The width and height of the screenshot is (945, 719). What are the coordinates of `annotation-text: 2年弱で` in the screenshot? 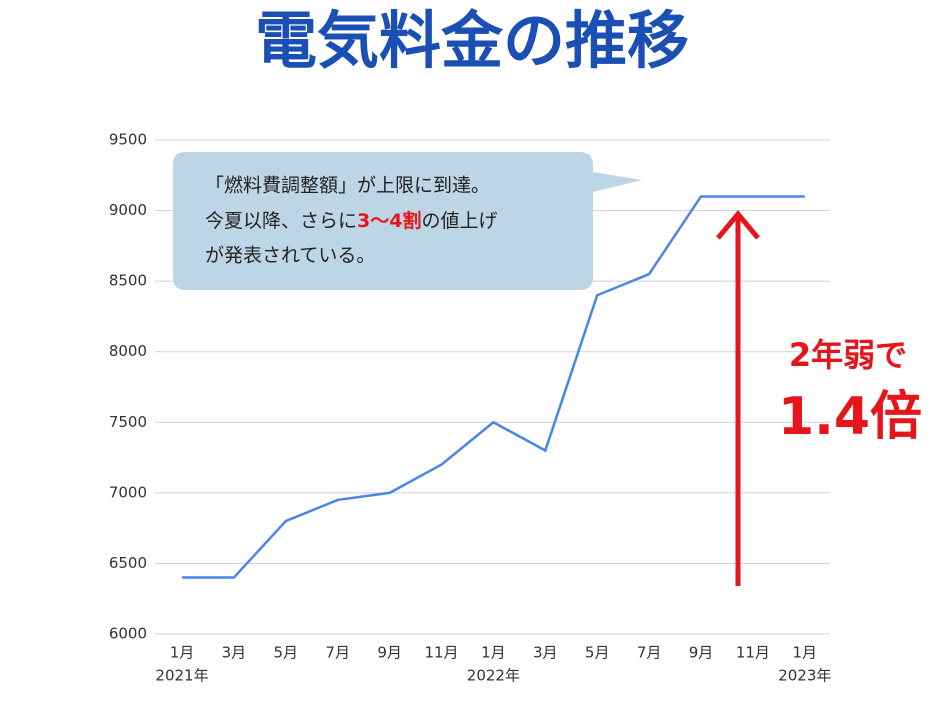 It's located at (848, 355).